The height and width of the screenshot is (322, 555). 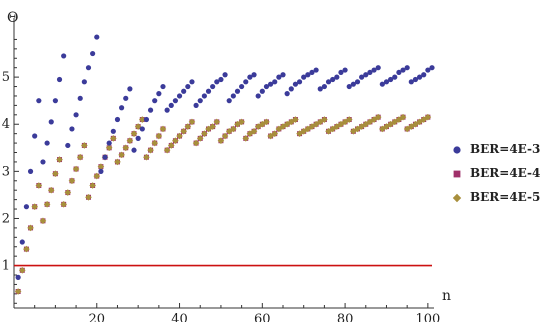 I want to click on x-tick-label: 20, so click(x=96, y=317).